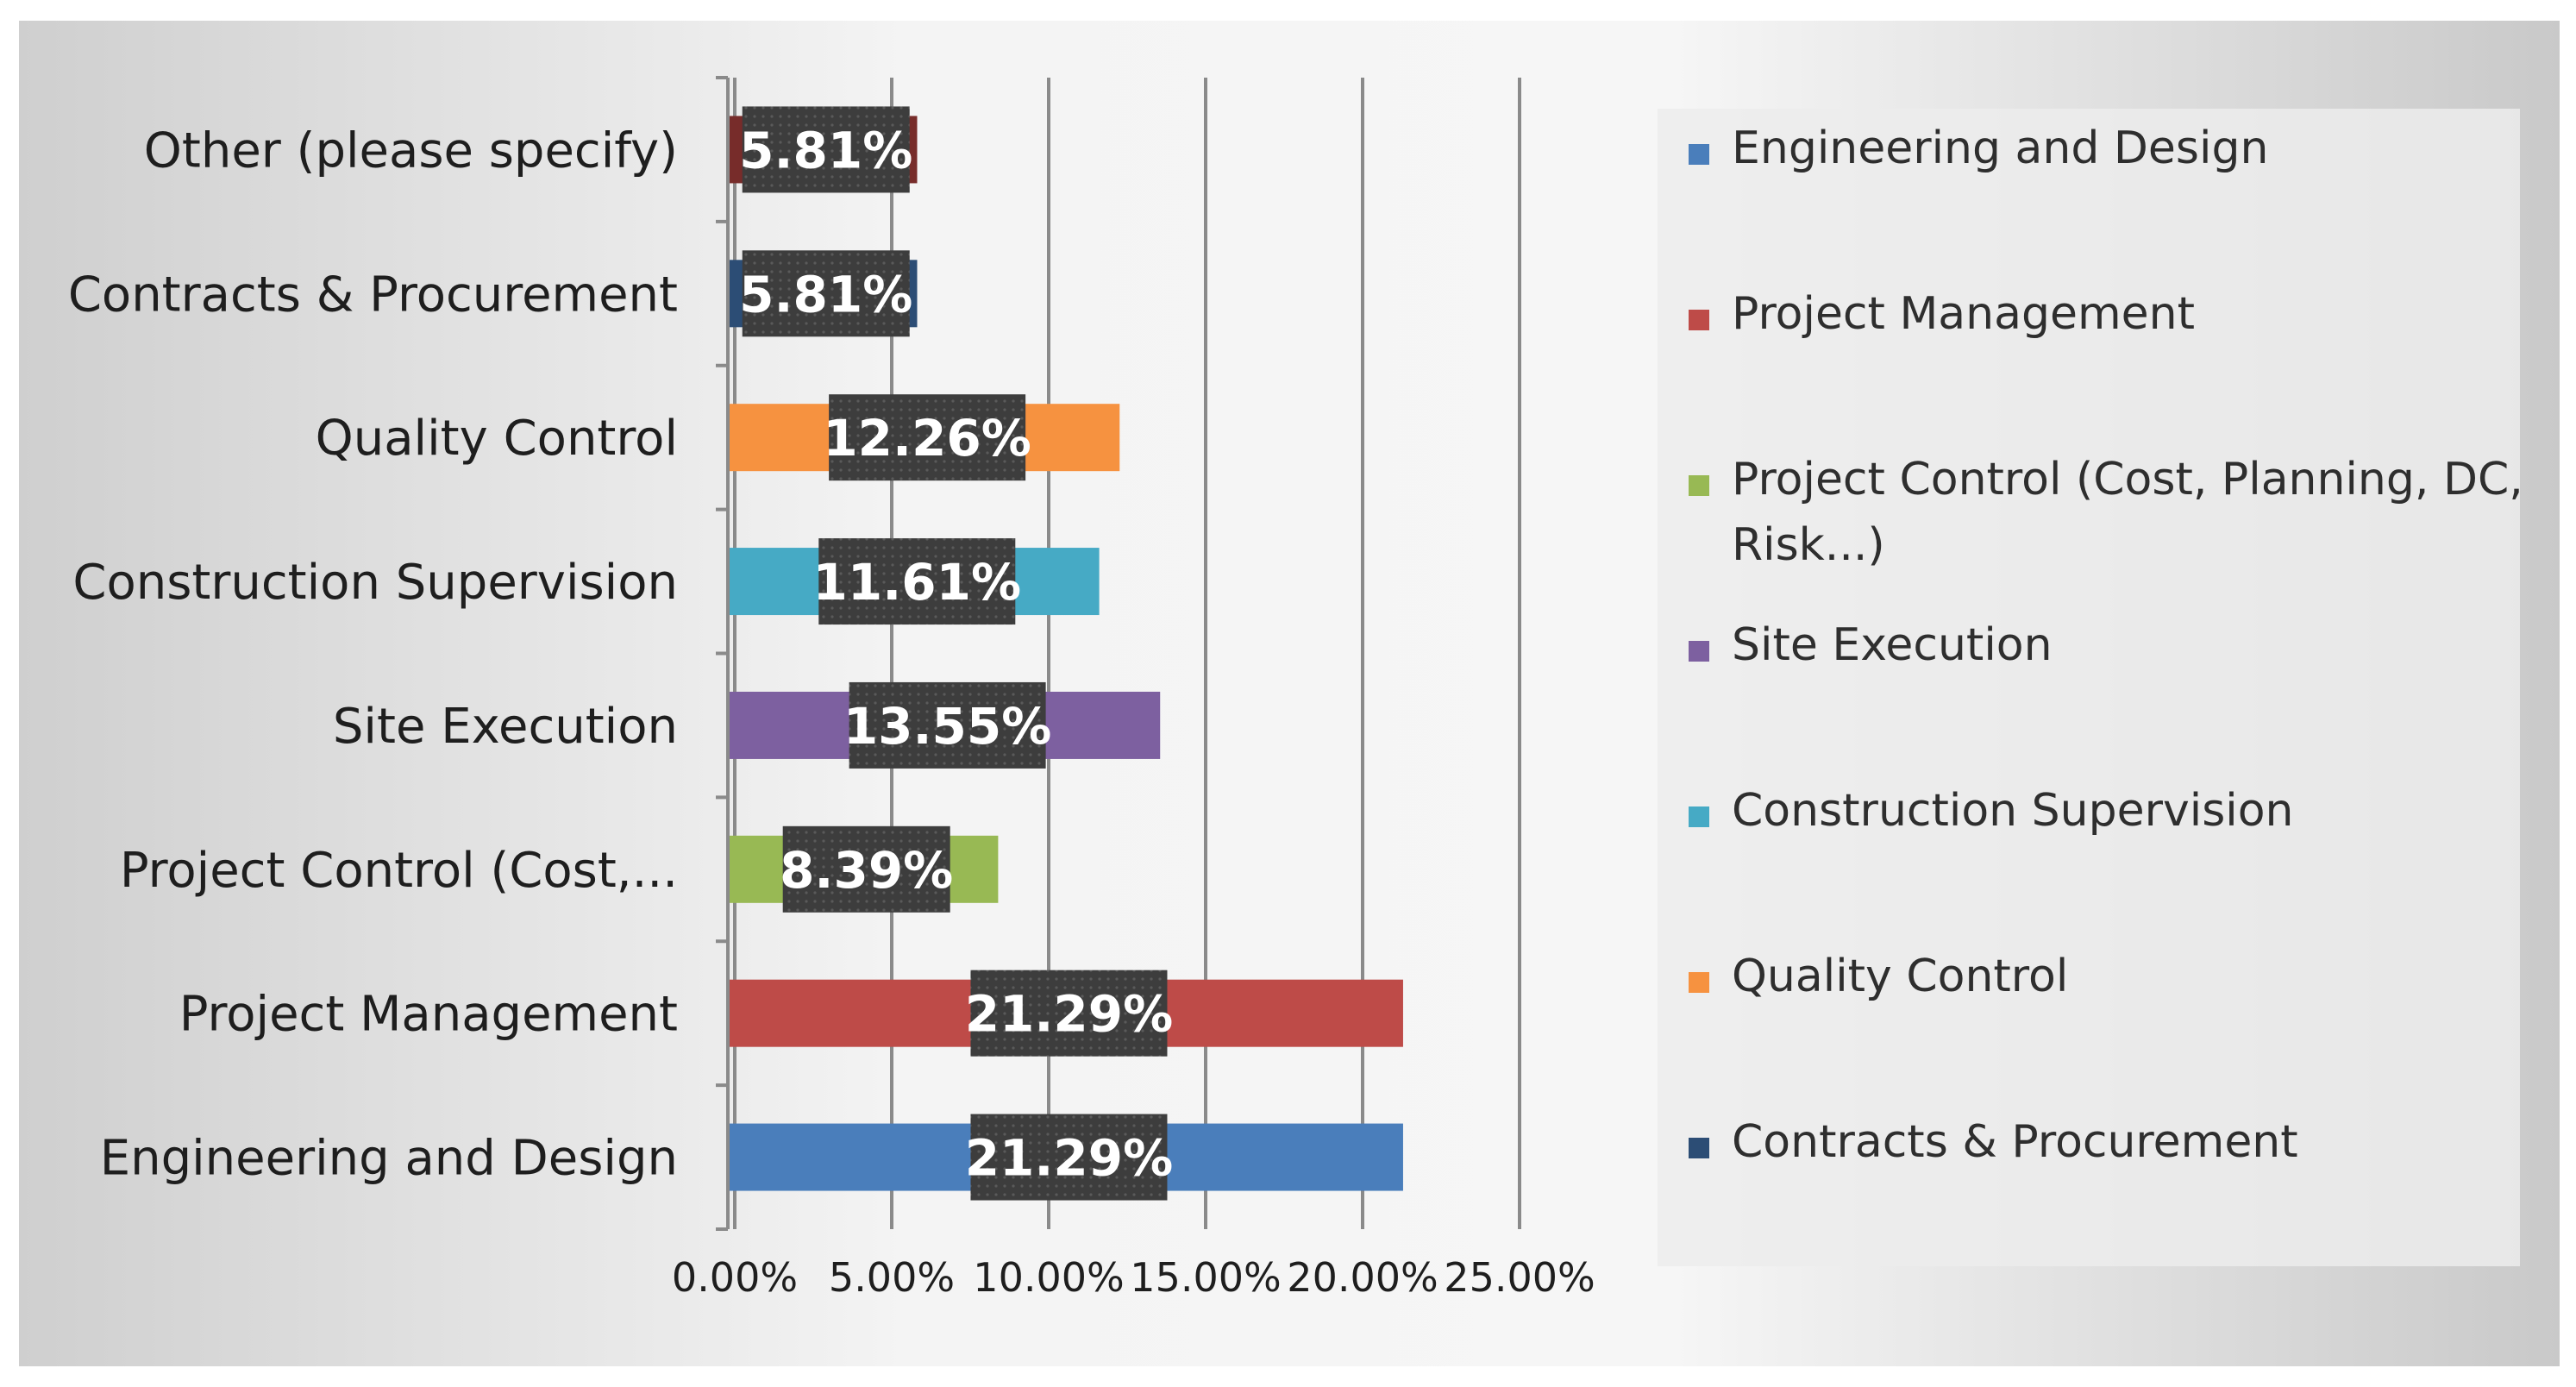 Image resolution: width=2576 pixels, height=1387 pixels. Describe the element at coordinates (428, 1015) in the screenshot. I see `category-label: Project Management` at that location.